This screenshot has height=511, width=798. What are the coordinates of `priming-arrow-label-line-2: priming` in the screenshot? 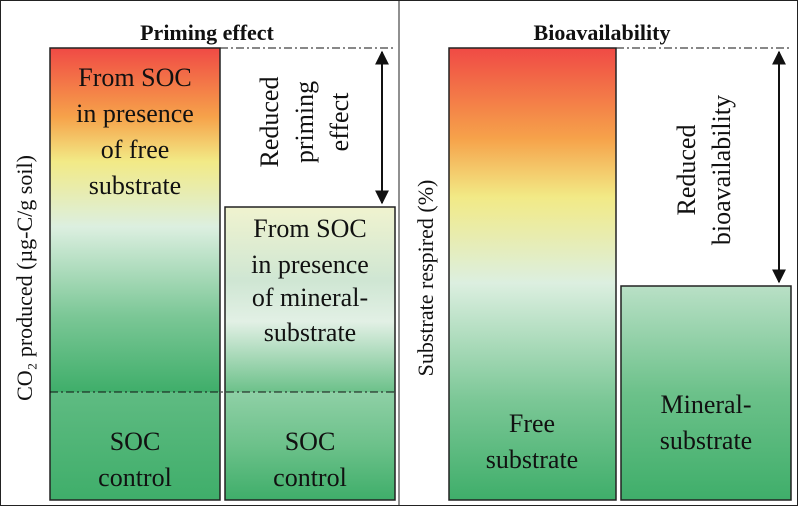 It's located at (304, 122).